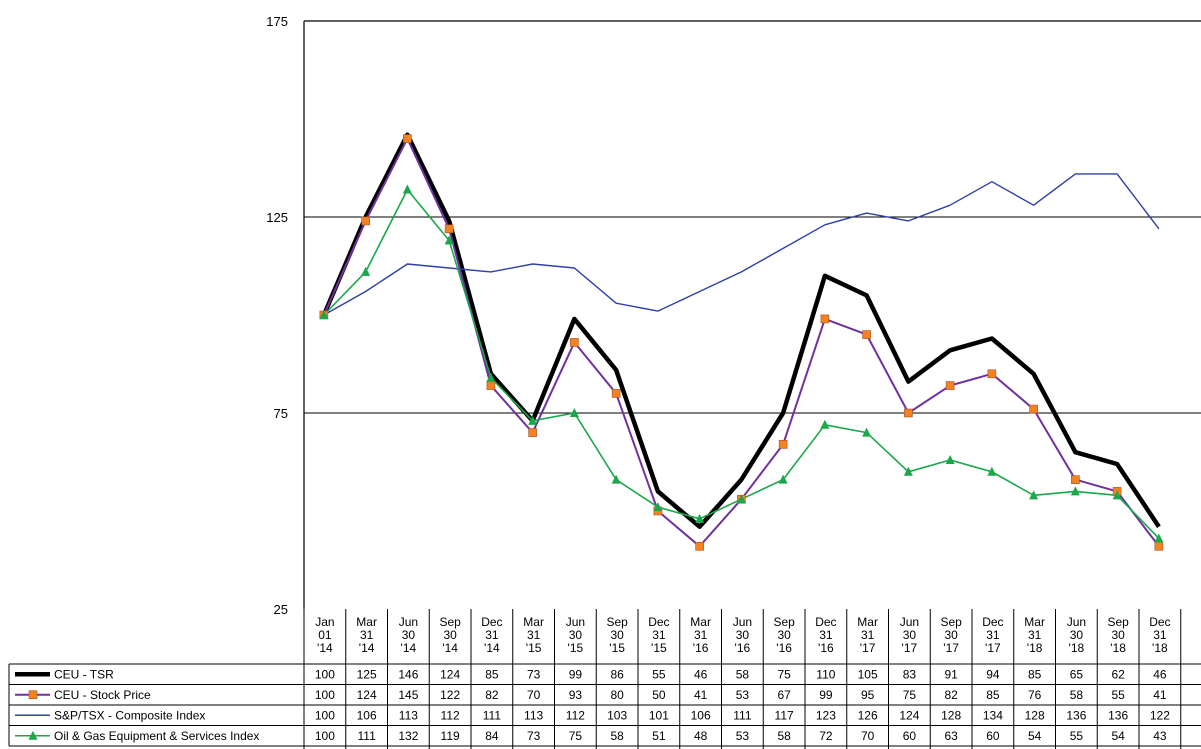  What do you see at coordinates (1160, 736) in the screenshot?
I see `table-cell: 43` at bounding box center [1160, 736].